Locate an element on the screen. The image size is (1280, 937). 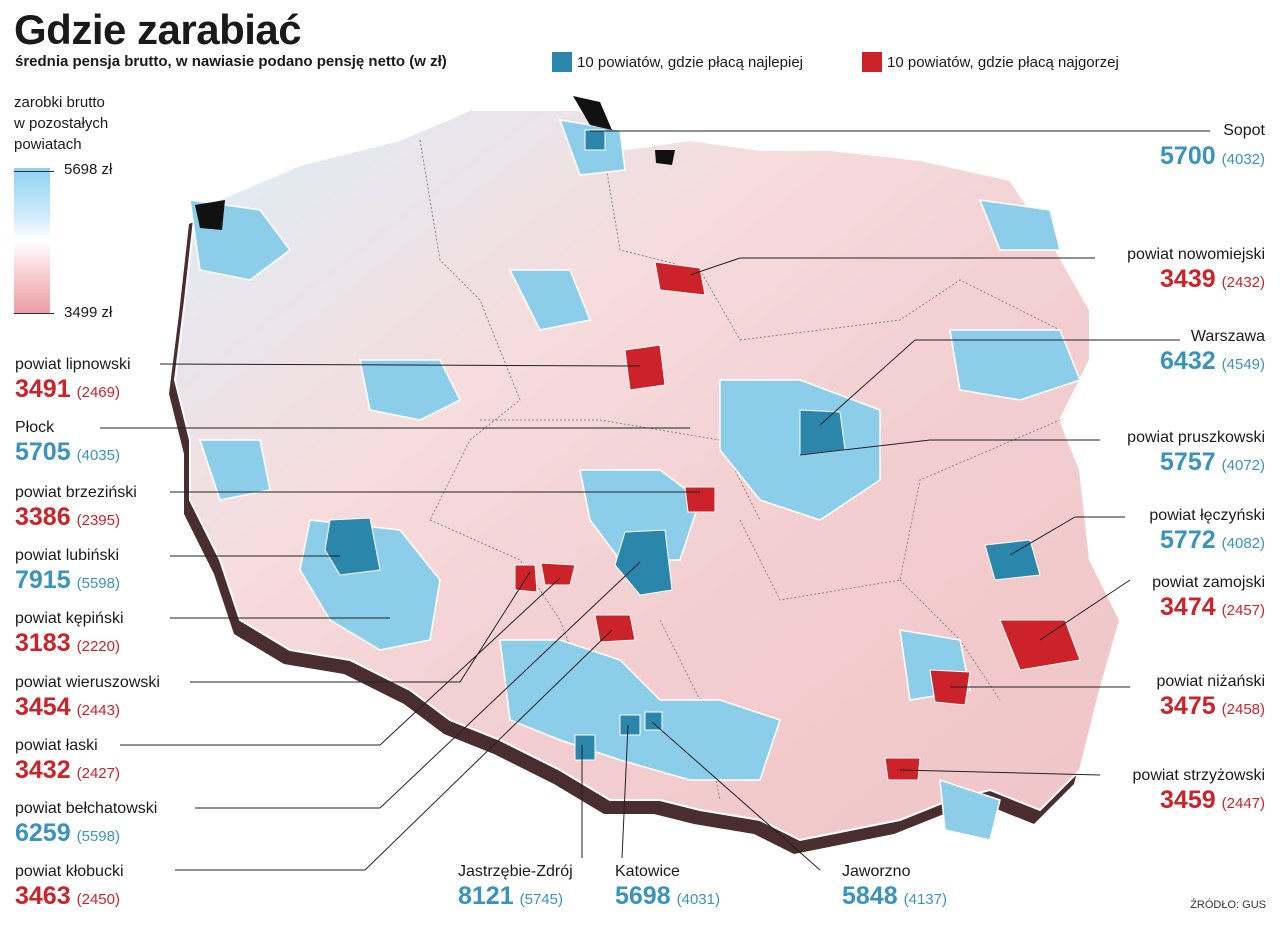
callout-lipnowski-net: (2469) is located at coordinates (98, 392).